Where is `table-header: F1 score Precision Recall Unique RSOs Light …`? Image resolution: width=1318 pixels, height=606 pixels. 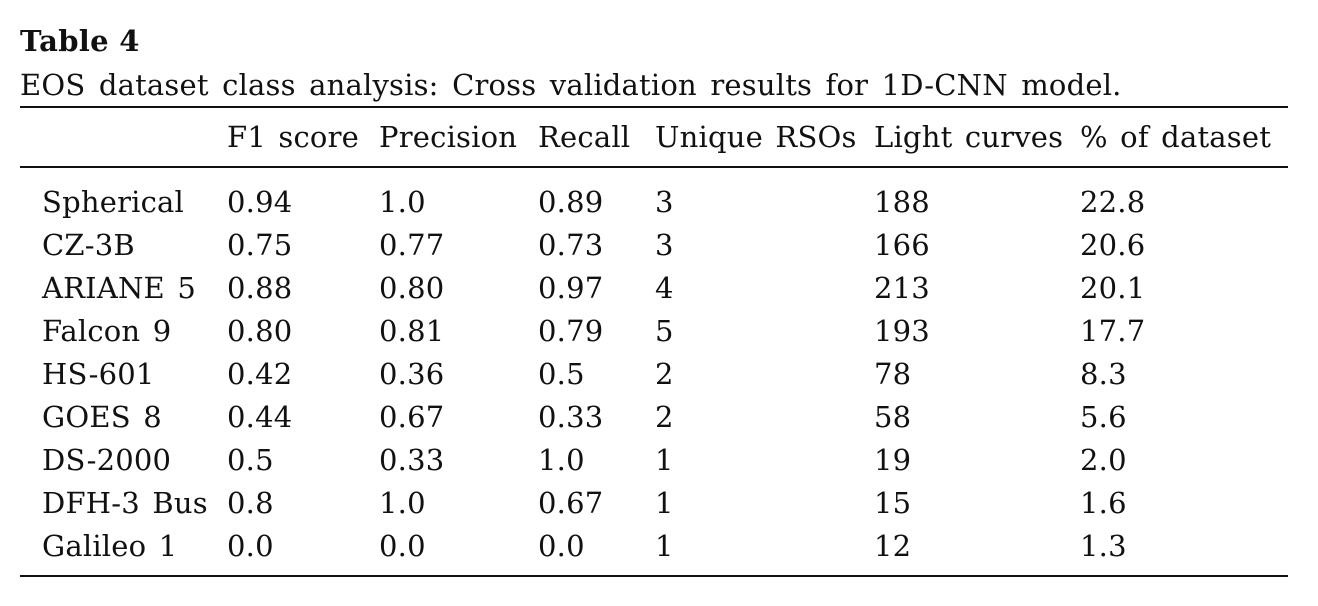 table-header: F1 score Precision Recall Unique RSOs Light … is located at coordinates (654, 137).